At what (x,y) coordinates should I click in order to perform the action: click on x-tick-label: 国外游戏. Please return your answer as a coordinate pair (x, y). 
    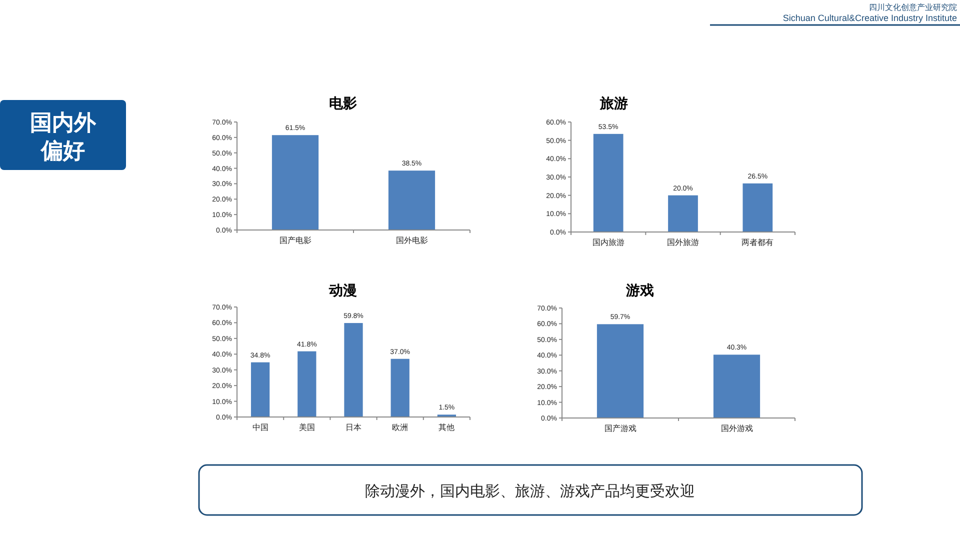
    Looking at the image, I should click on (736, 428).